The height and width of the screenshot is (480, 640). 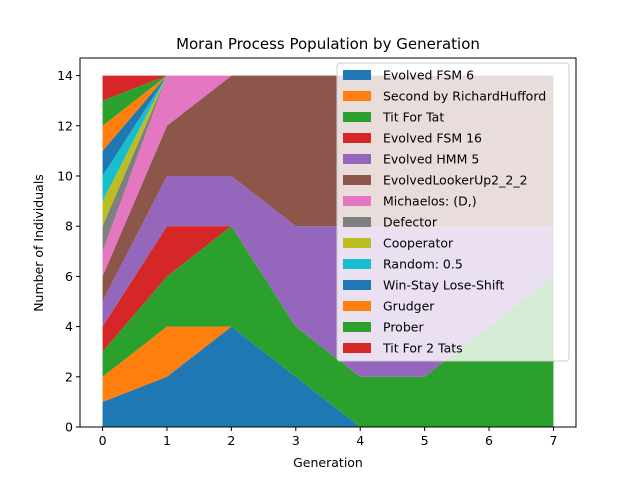 What do you see at coordinates (69, 326) in the screenshot?
I see `y-tick-label: 4` at bounding box center [69, 326].